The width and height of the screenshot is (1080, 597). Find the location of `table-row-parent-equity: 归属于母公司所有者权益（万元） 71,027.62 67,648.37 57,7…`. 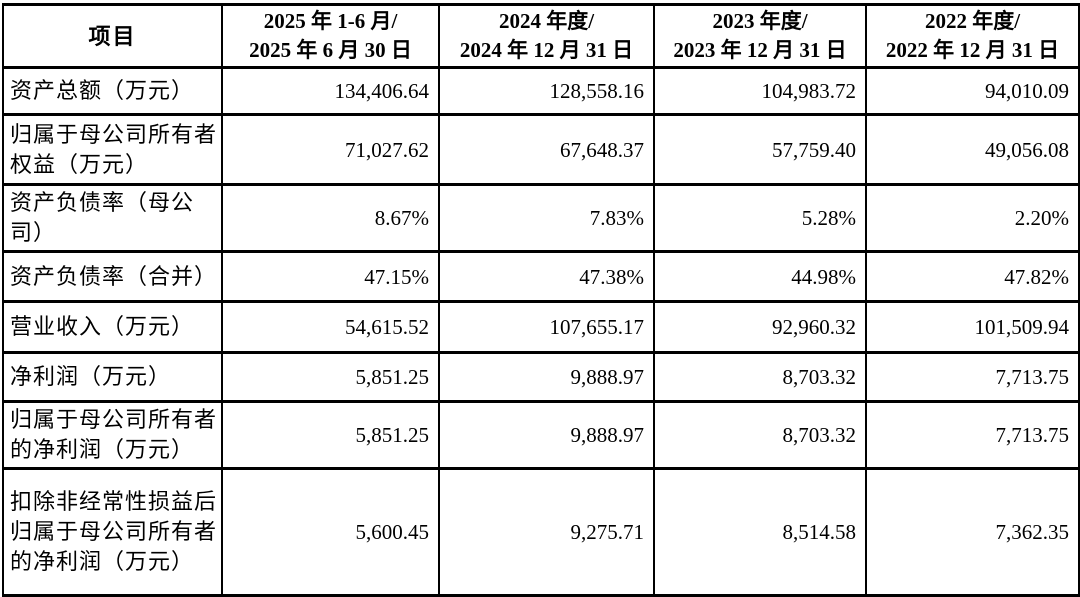

table-row-parent-equity: 归属于母公司所有者权益（万元） 71,027.62 67,648.37 57,7… is located at coordinates (541, 149).